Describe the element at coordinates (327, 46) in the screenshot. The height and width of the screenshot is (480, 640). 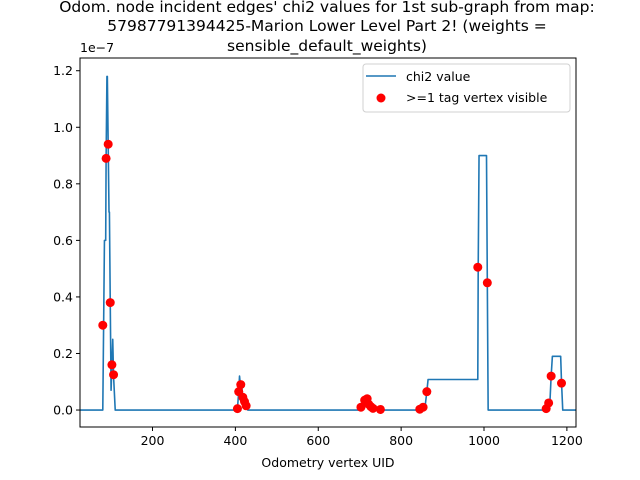
I see `chart-title-line-3: sensible_default_weights)` at that location.